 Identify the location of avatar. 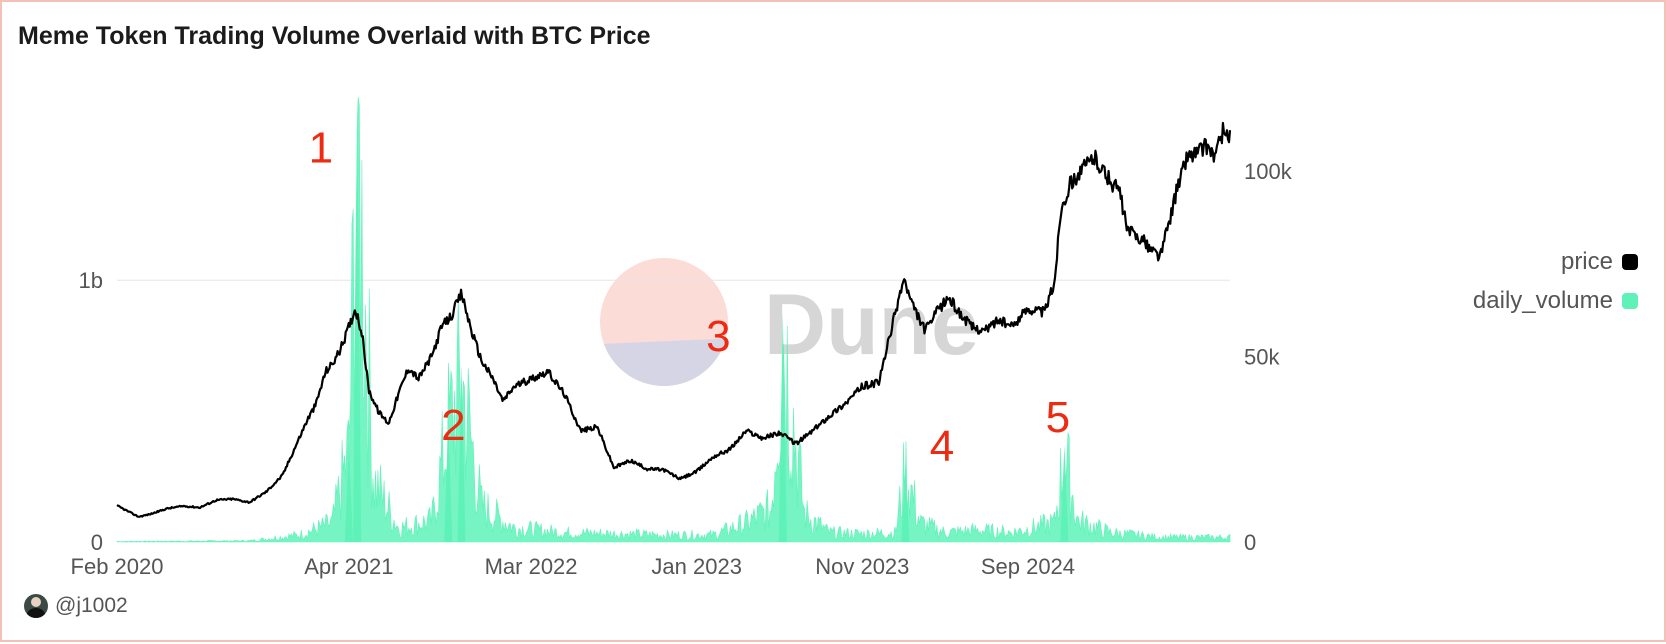
(36, 606).